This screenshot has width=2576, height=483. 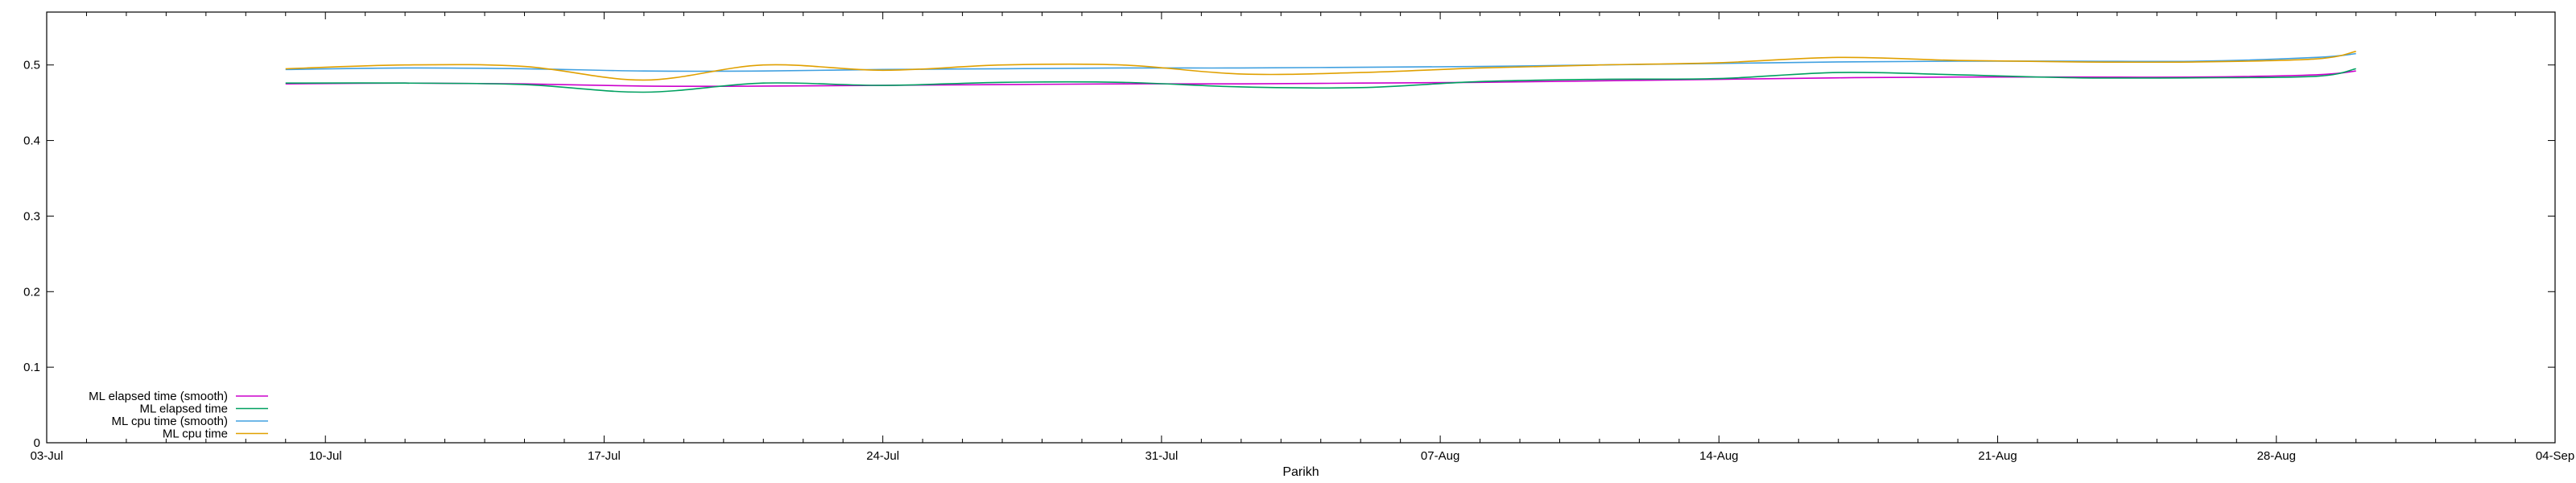 I want to click on y-tick-label: 0.5, so click(x=31, y=65).